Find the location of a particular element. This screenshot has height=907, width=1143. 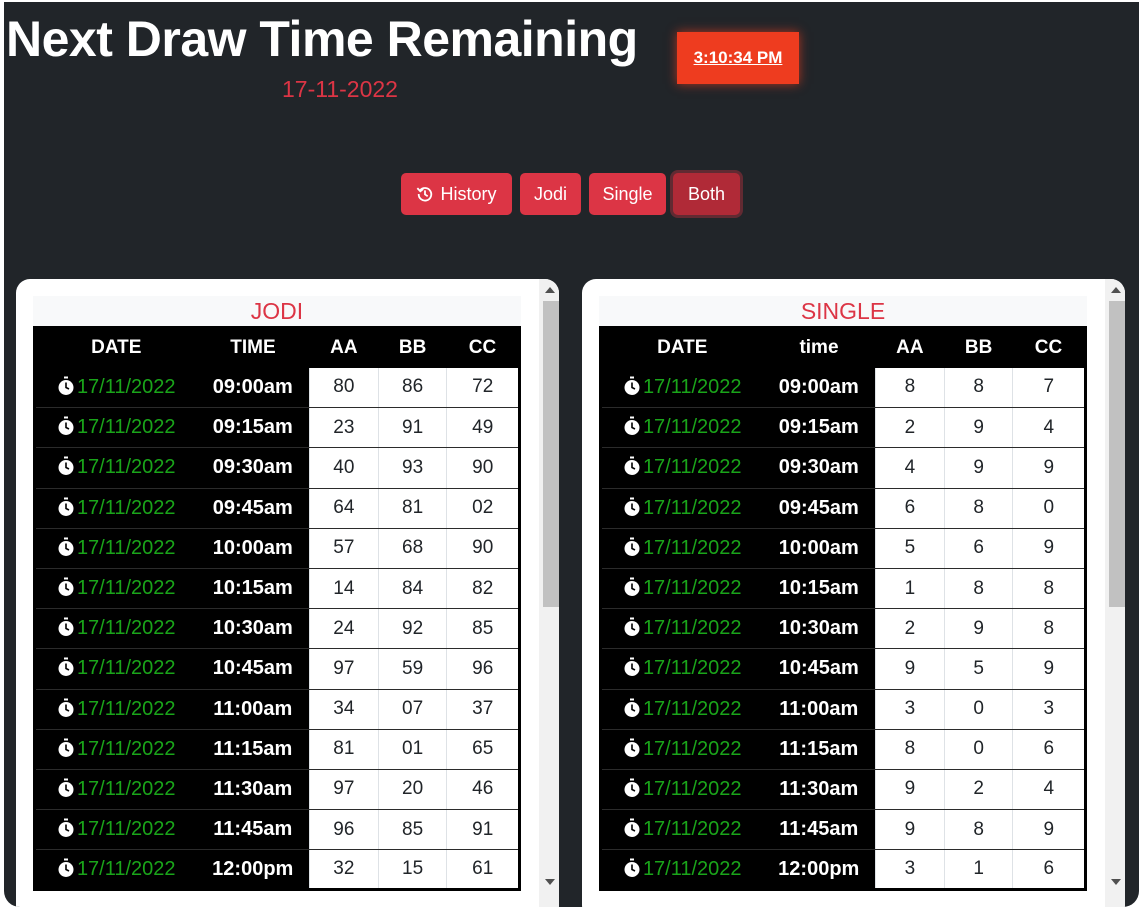

row-bb: 9 is located at coordinates (978, 468).